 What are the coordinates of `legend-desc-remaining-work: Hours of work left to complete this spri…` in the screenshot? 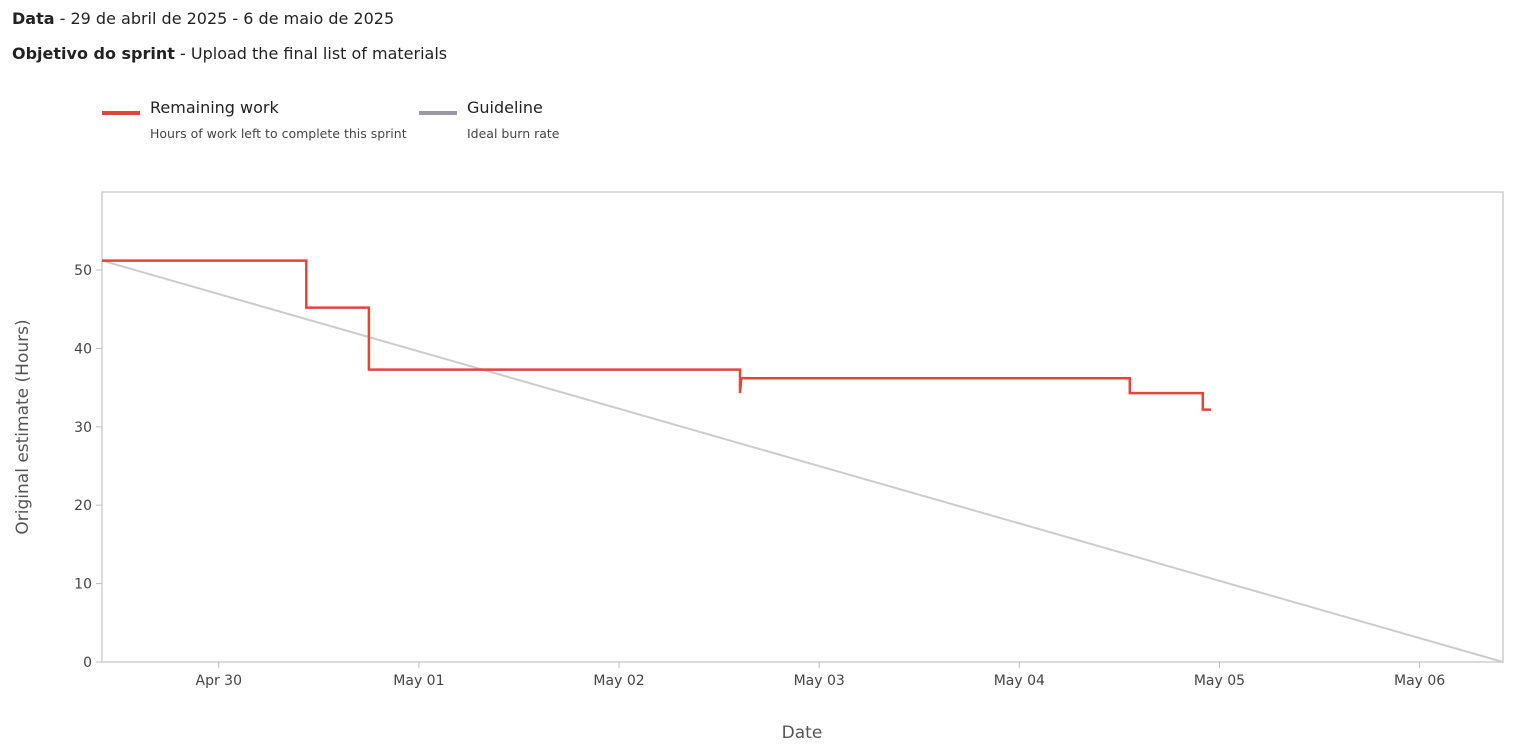 It's located at (278, 133).